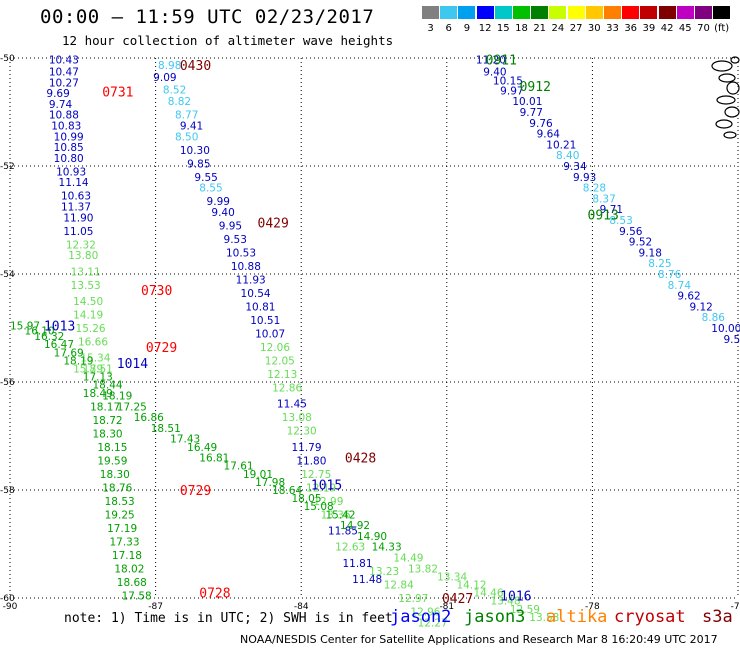 The width and height of the screenshot is (740, 650). I want to click on swh-value-label: 9.99, so click(218, 202).